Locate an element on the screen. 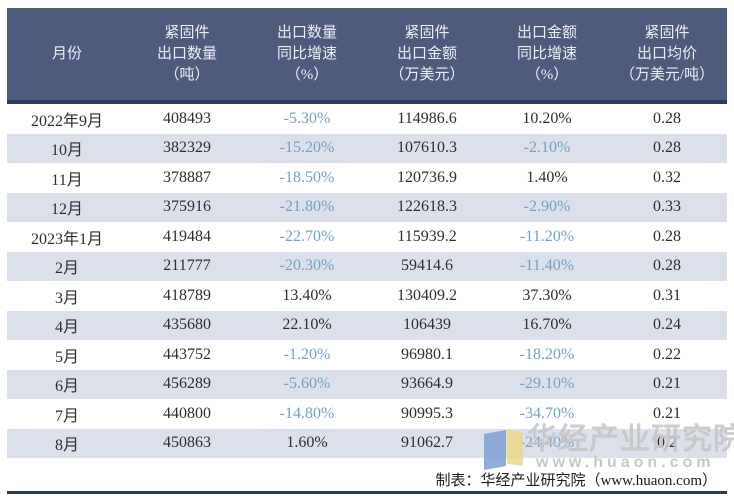 Image resolution: width=734 pixels, height=504 pixels. table-cell: 59414.6 is located at coordinates (427, 266).